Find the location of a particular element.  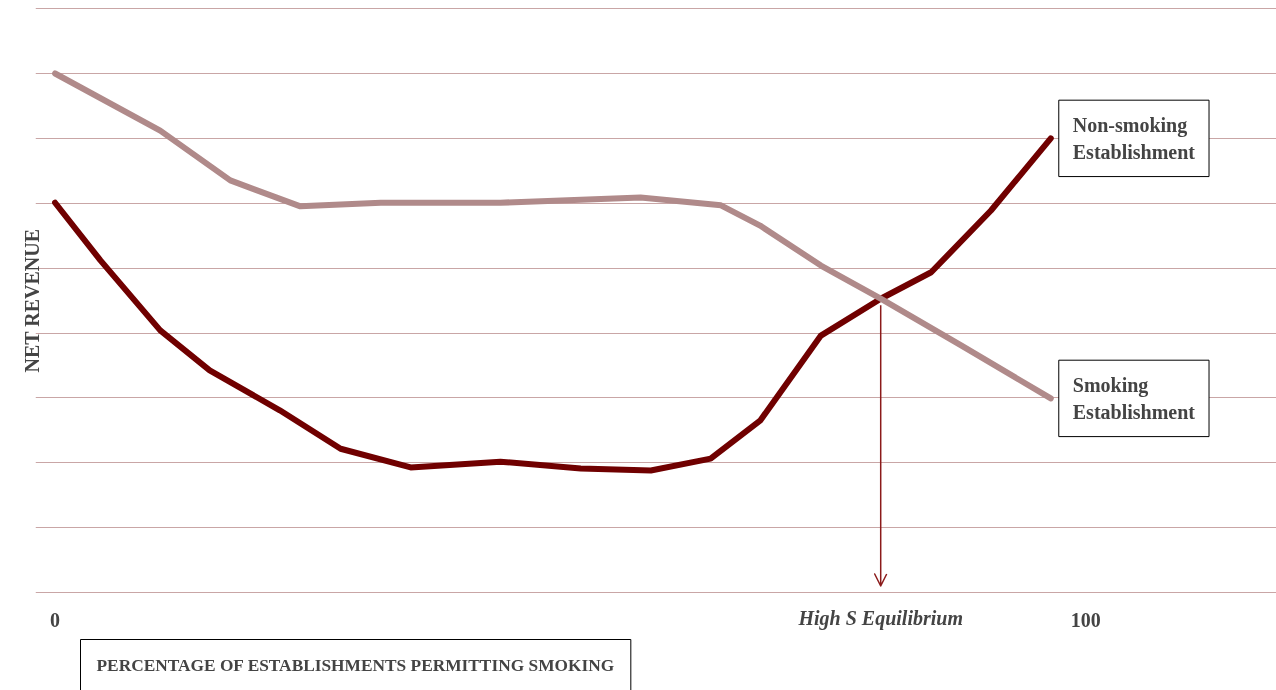

series-label: Smoking Establishment is located at coordinates (1134, 398).